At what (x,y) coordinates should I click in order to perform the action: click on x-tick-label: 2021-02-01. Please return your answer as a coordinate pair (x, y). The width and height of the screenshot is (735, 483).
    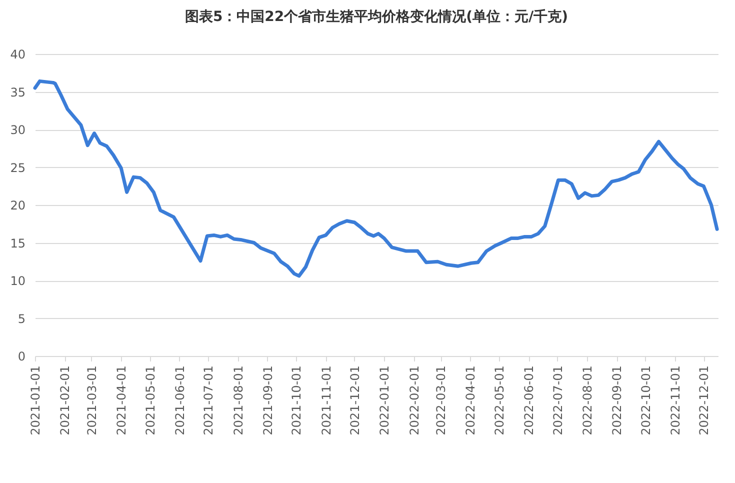
    Looking at the image, I should click on (65, 401).